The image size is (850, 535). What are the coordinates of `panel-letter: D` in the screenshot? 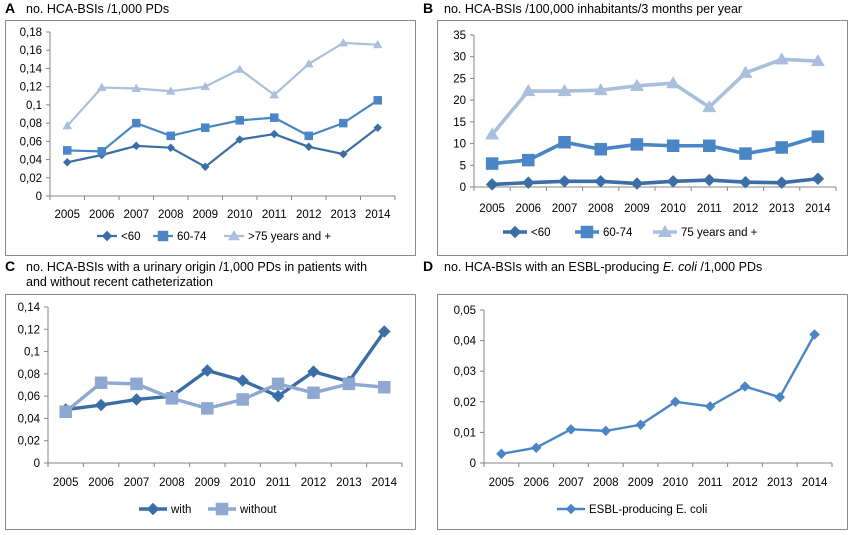 It's located at (428, 266).